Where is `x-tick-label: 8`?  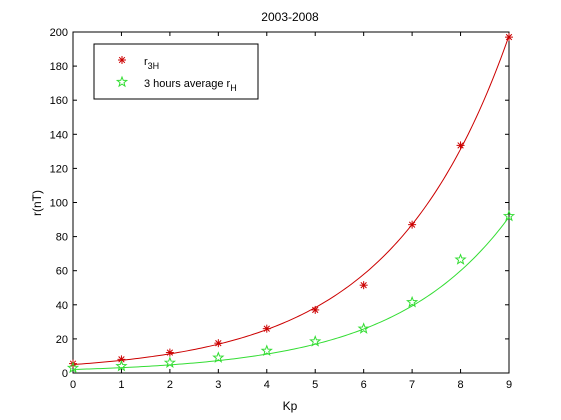 x-tick-label: 8 is located at coordinates (460, 385).